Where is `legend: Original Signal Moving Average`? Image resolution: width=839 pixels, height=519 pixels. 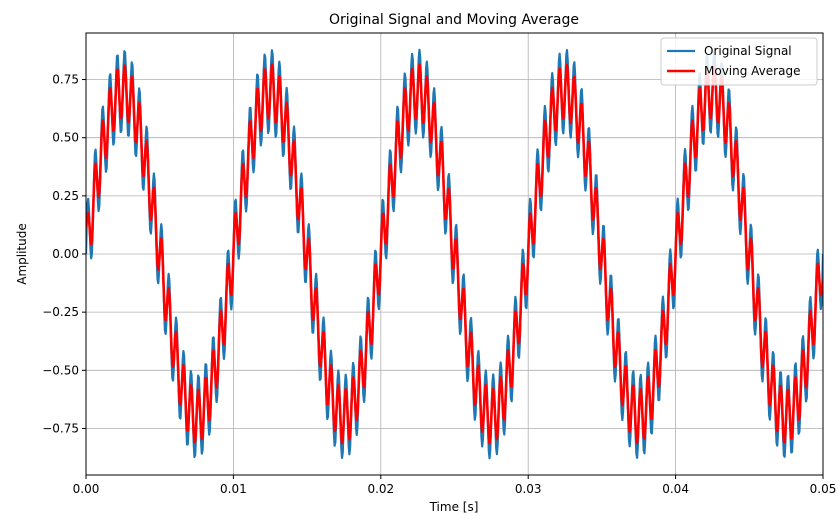 legend: Original Signal Moving Average is located at coordinates (739, 61).